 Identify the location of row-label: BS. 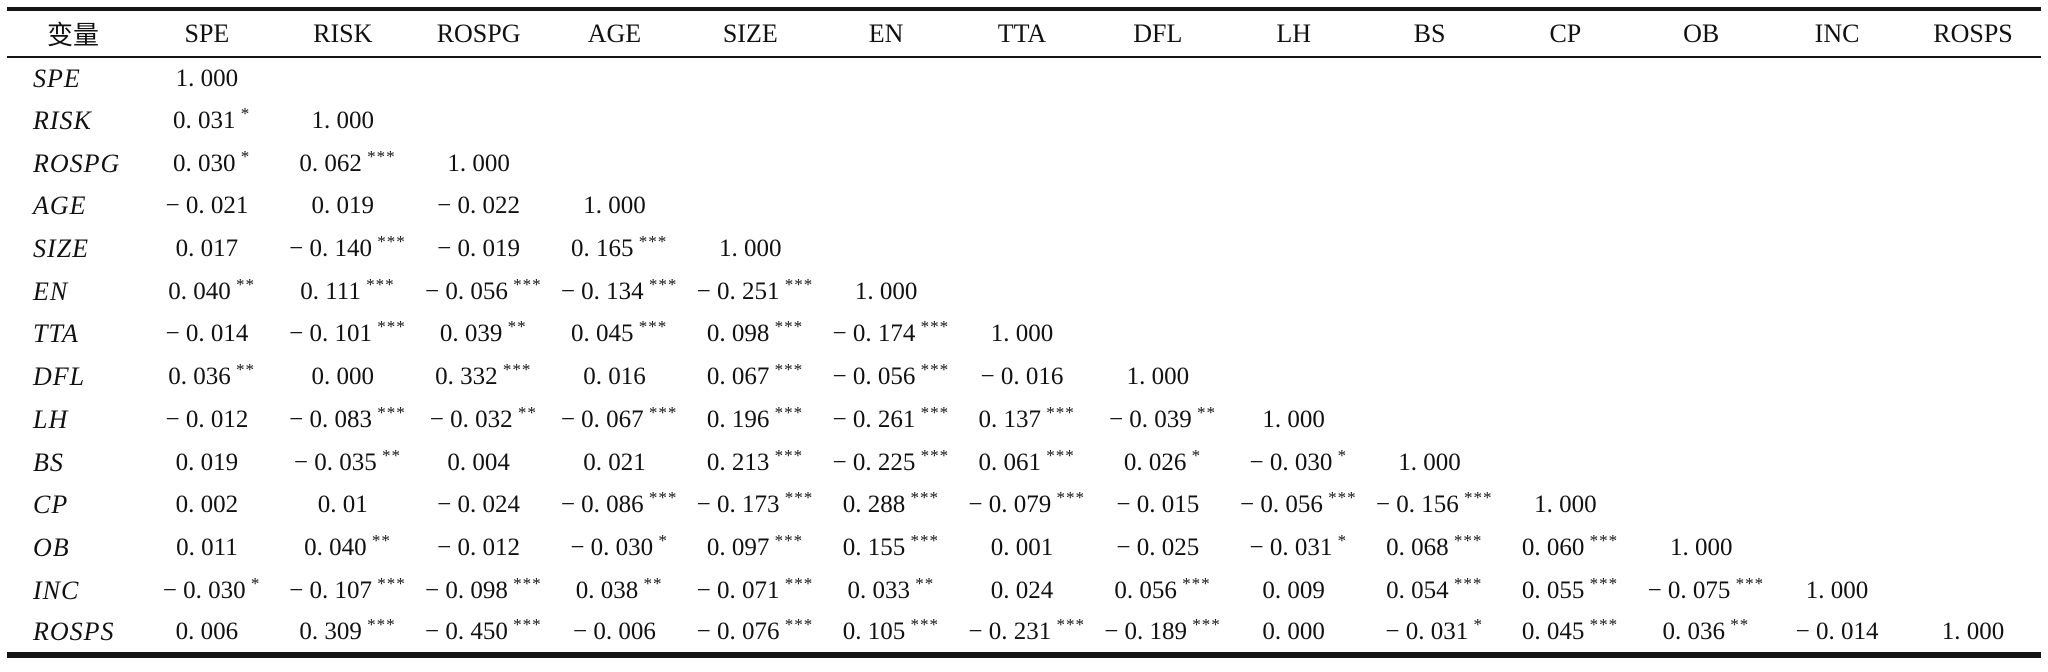
(48, 462).